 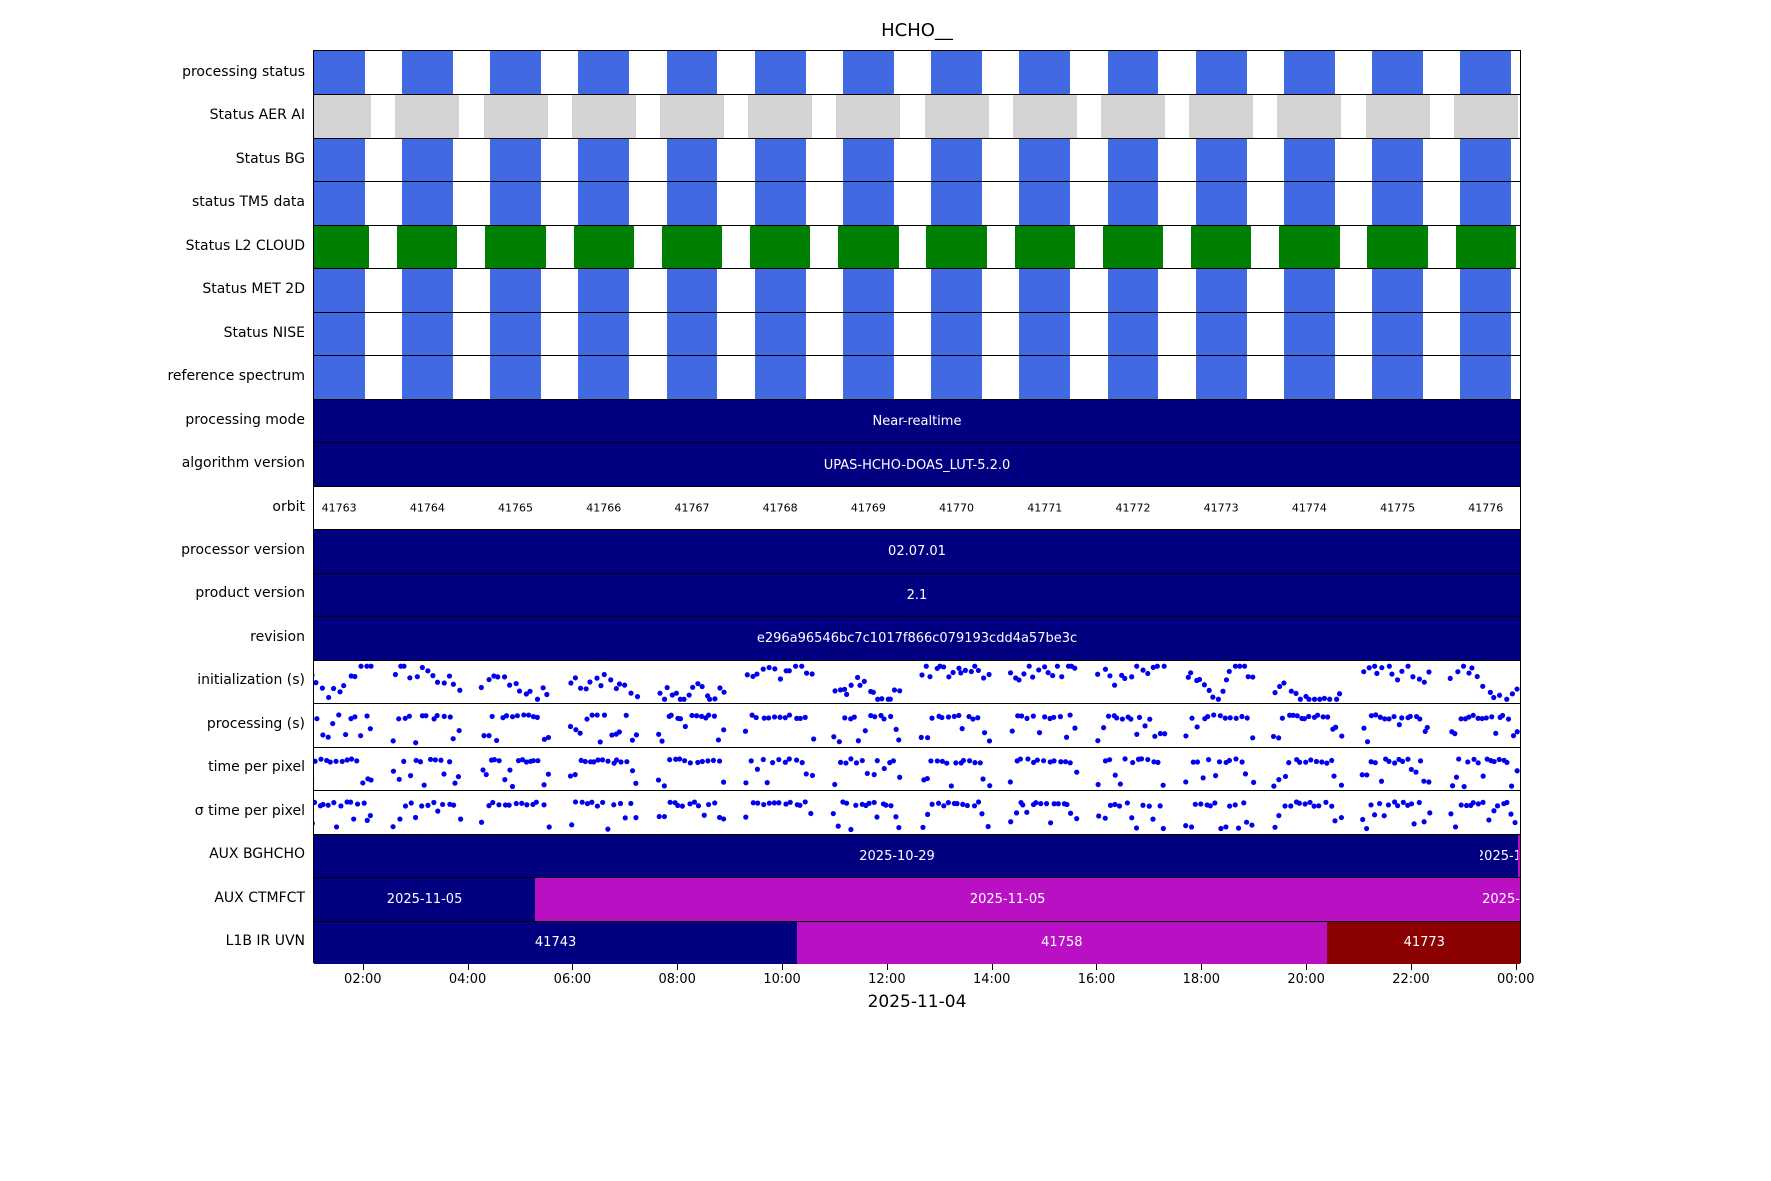 I want to click on x-tick-label: 06:00, so click(x=572, y=979).